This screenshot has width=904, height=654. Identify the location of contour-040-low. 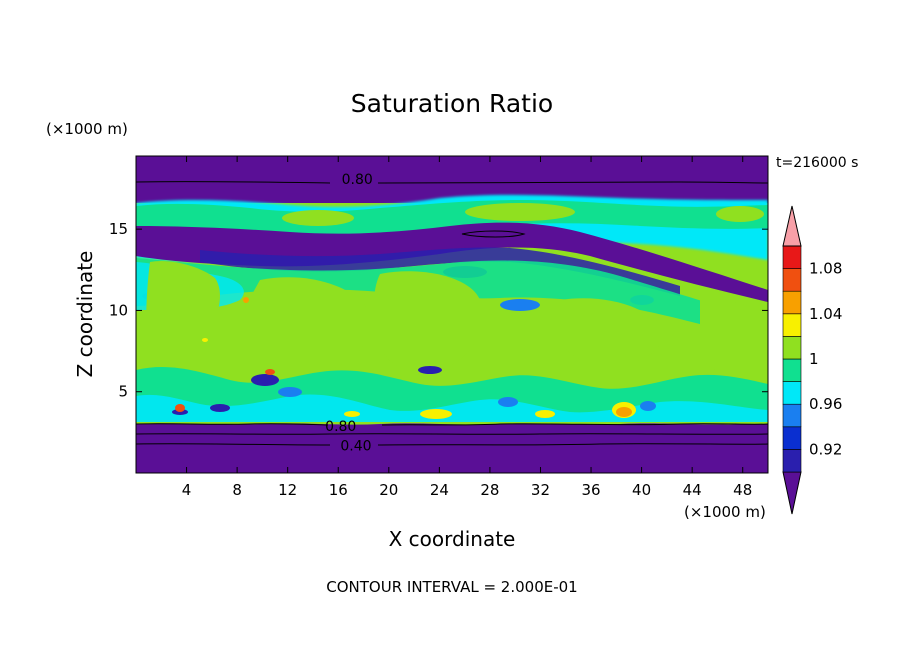
(452, 444).